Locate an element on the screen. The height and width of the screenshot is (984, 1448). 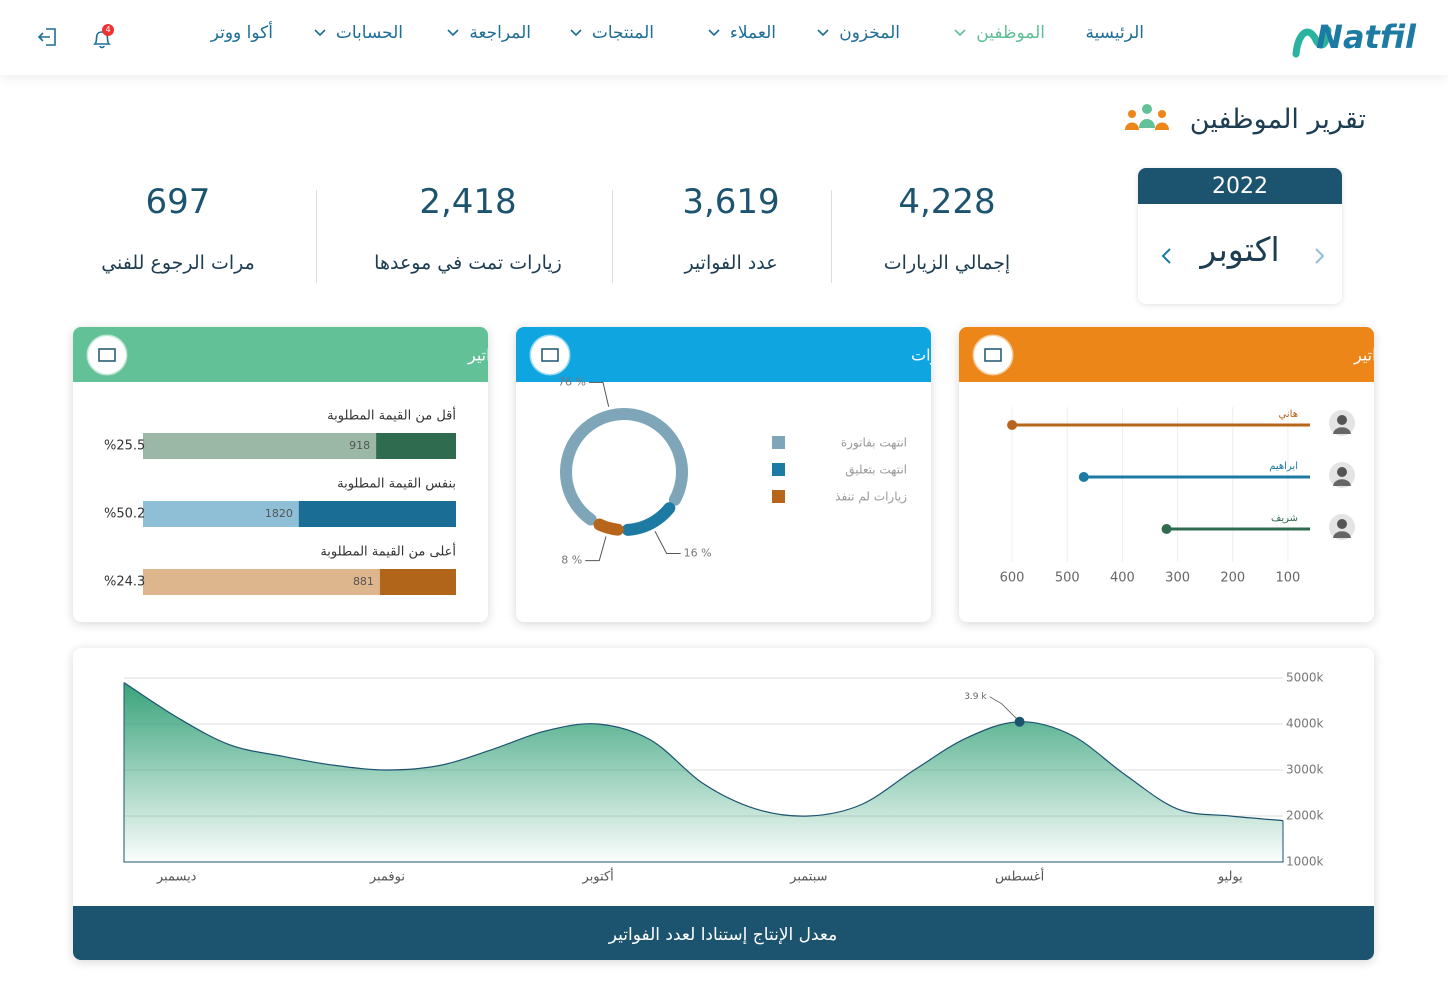
plot-frame is located at coordinates (703, 772).